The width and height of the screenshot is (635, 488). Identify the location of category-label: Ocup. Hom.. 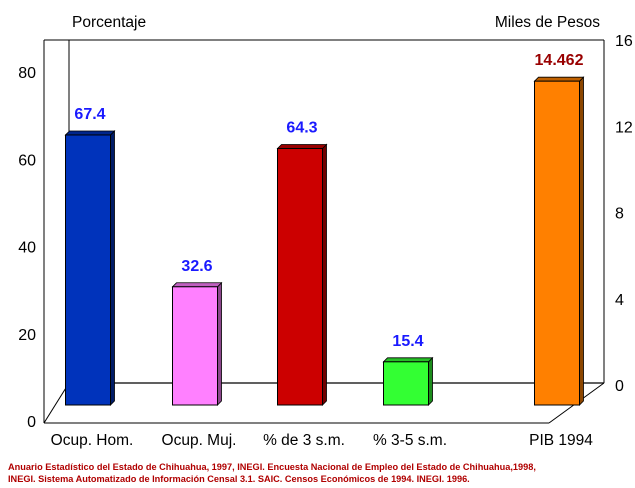
(92, 440).